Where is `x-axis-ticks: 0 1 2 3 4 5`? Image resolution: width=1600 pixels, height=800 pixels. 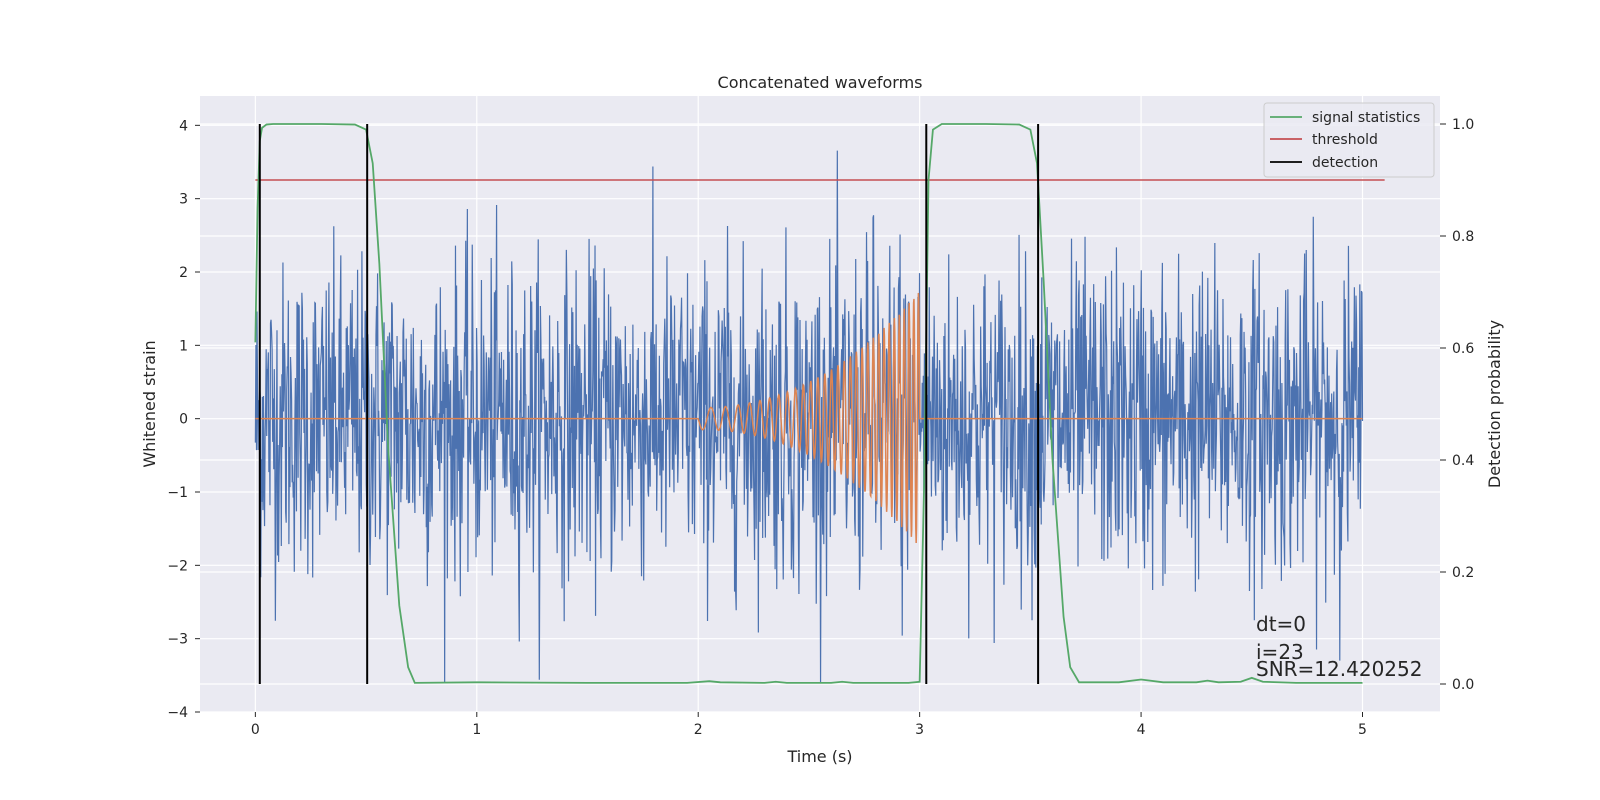
x-axis-ticks: 0 1 2 3 4 5 is located at coordinates (809, 725).